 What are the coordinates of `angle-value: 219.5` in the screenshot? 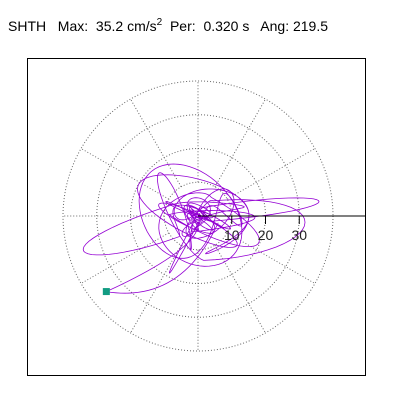 It's located at (310, 26).